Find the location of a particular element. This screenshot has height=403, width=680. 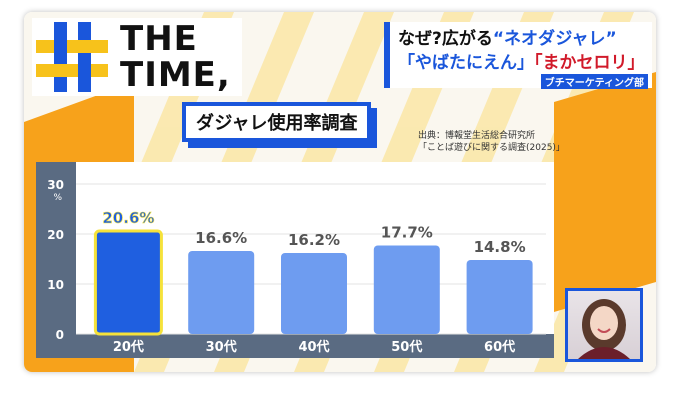

y-tick-label: 20 is located at coordinates (55, 235).